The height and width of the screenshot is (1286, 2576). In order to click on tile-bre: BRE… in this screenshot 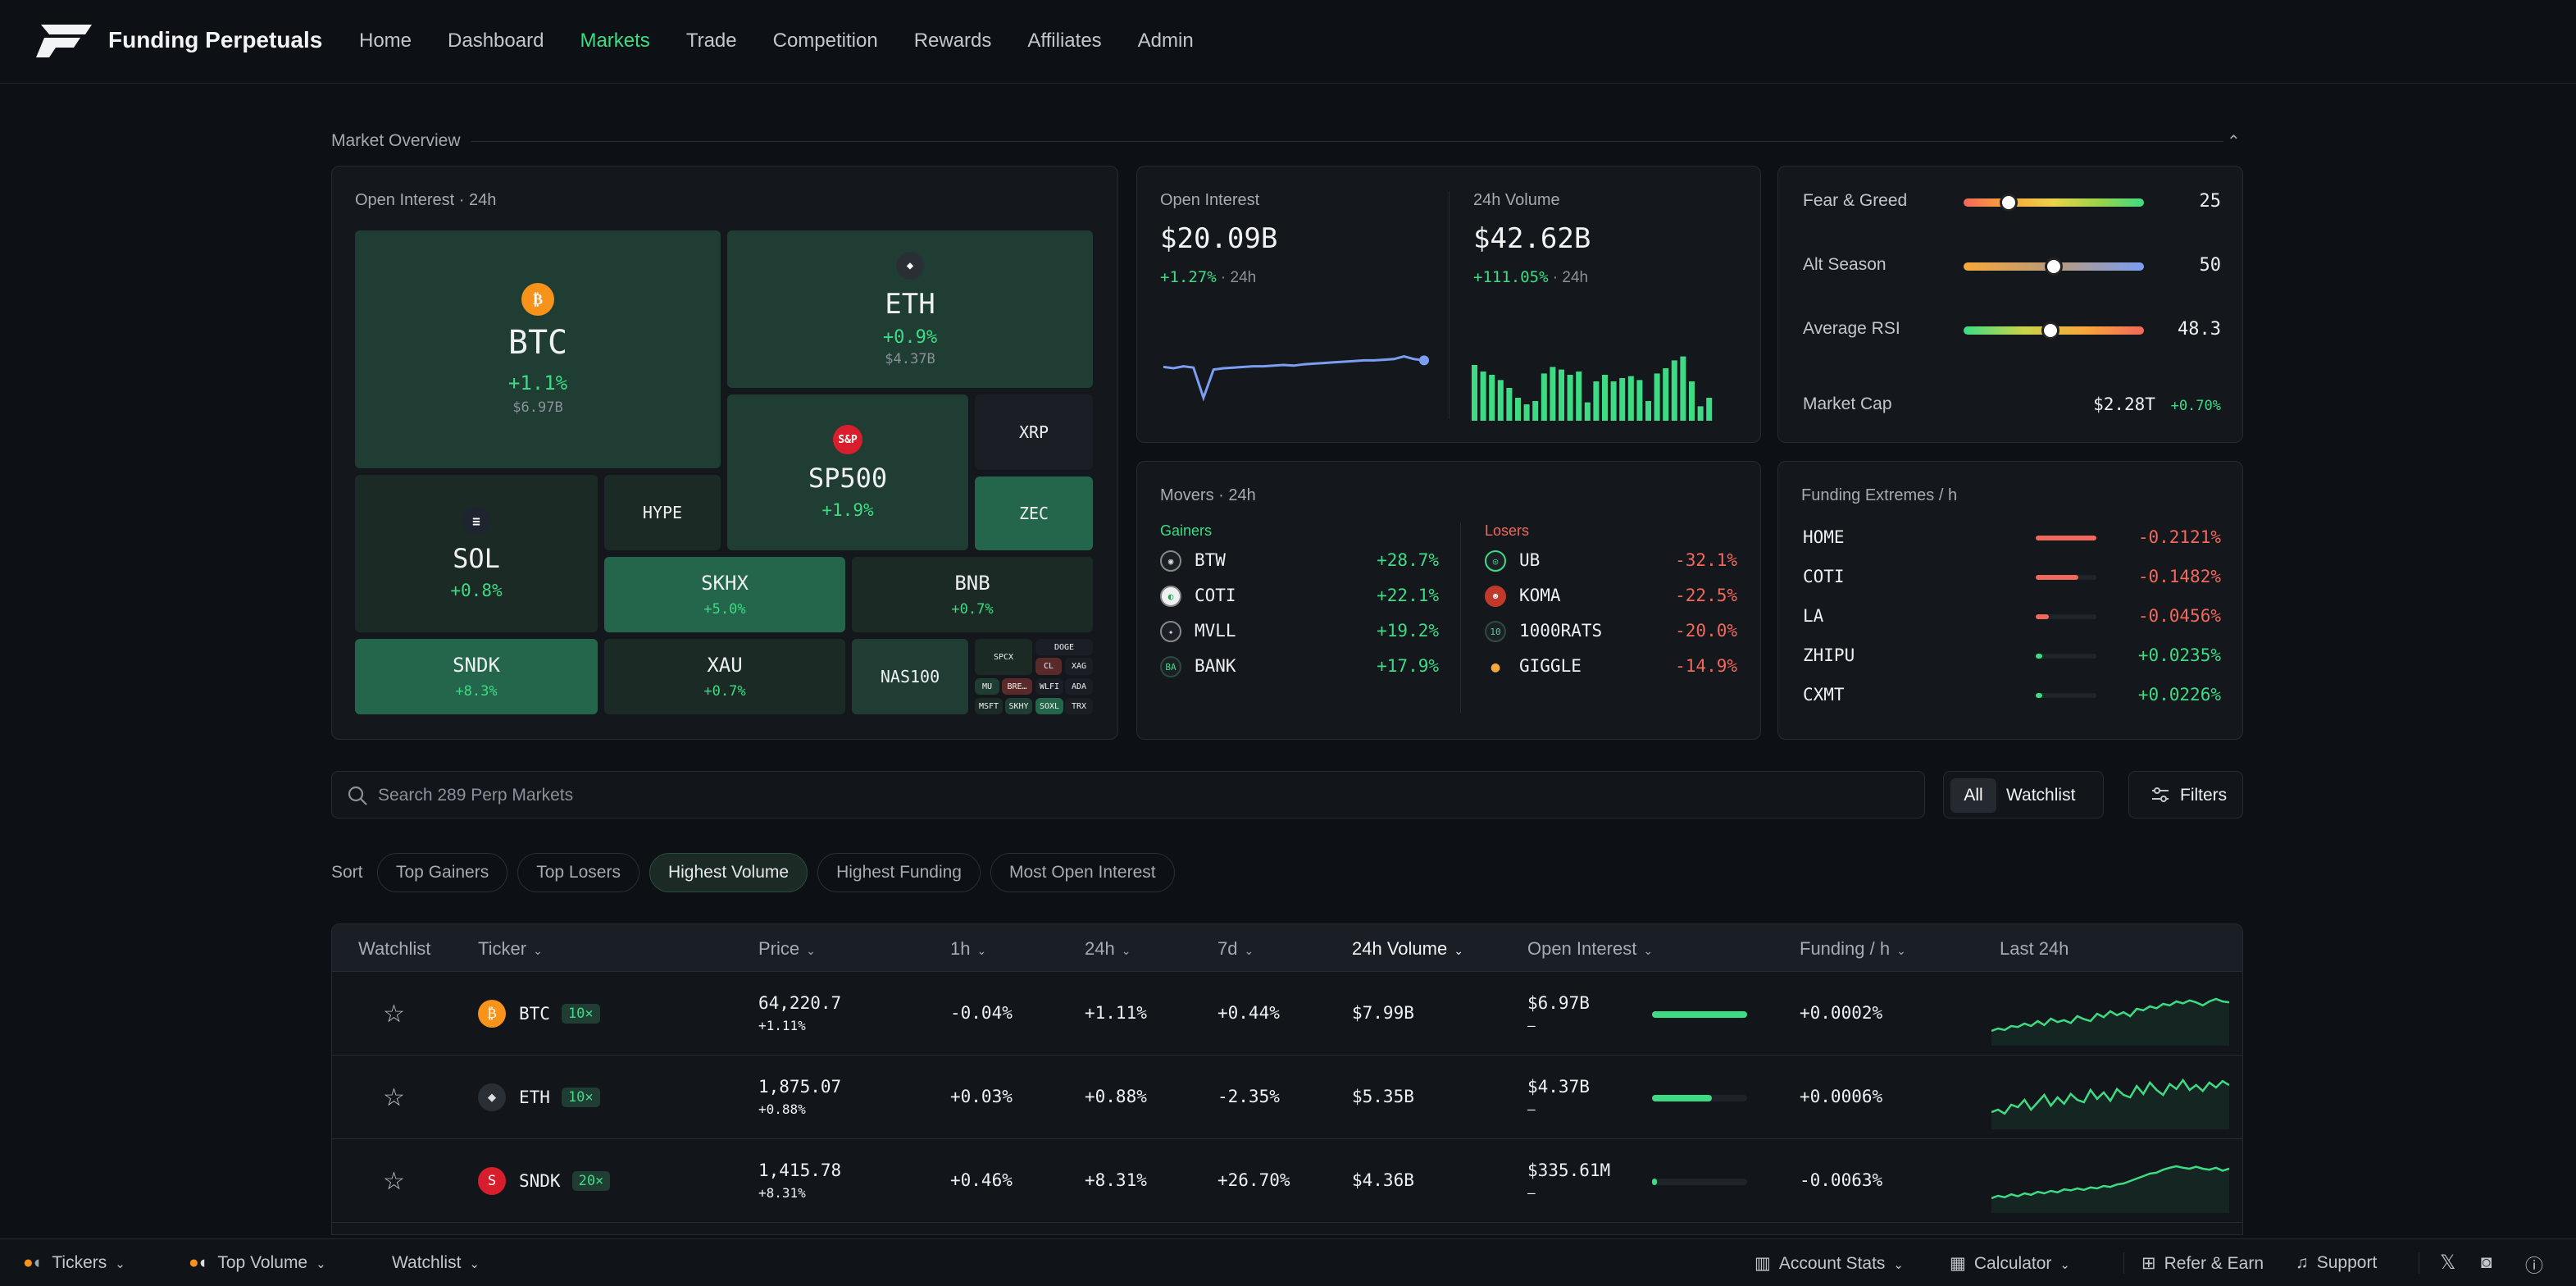, I will do `click(1017, 686)`.